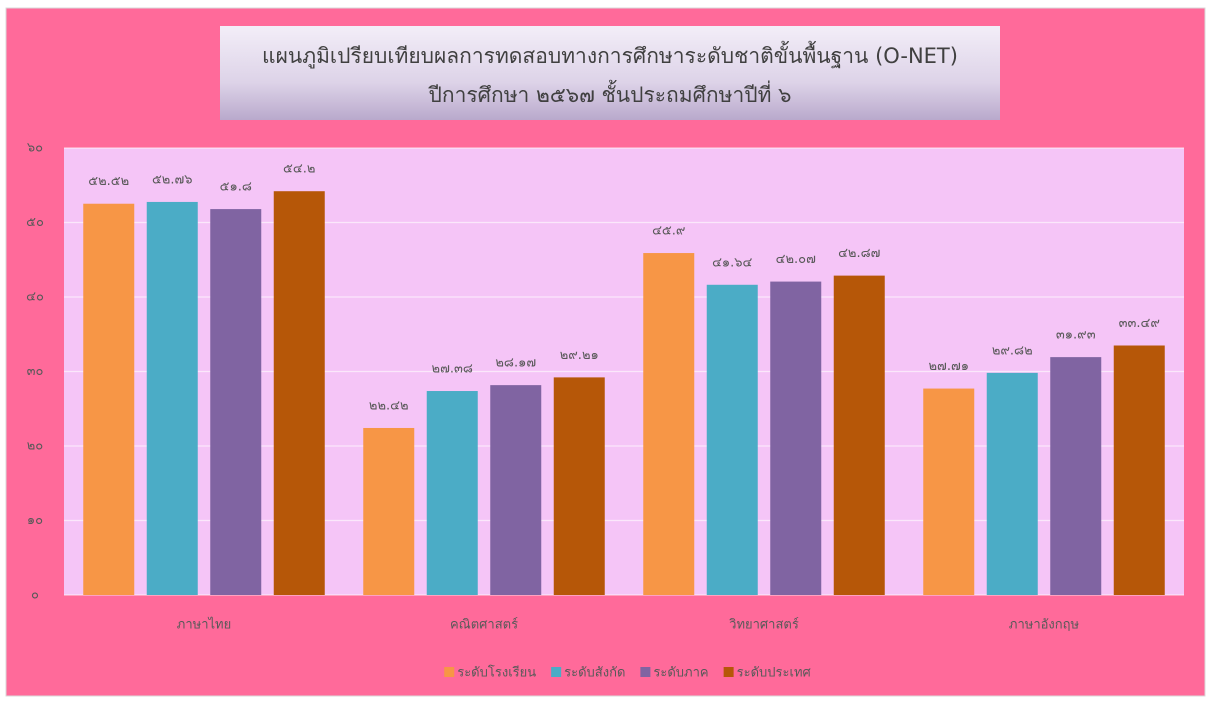  I want to click on data-label: ๕๔.๒, so click(299, 169).